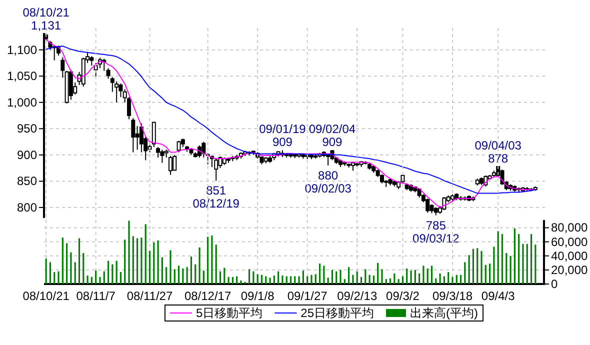 This screenshot has width=590, height=345. I want to click on y-tick-label: 950, so click(27, 129).